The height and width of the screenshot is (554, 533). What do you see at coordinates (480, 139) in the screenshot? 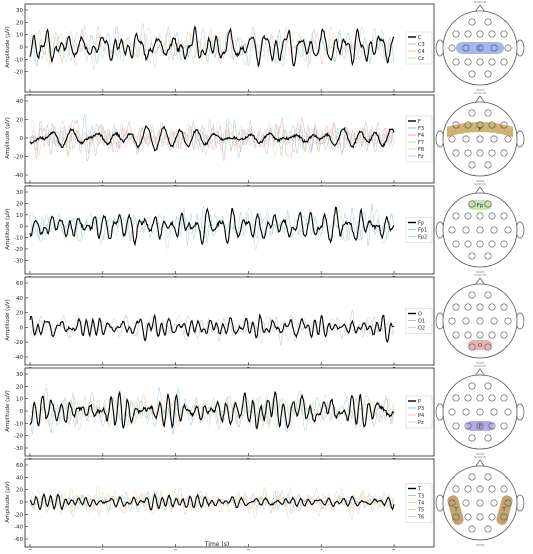
I see `head-outline` at bounding box center [480, 139].